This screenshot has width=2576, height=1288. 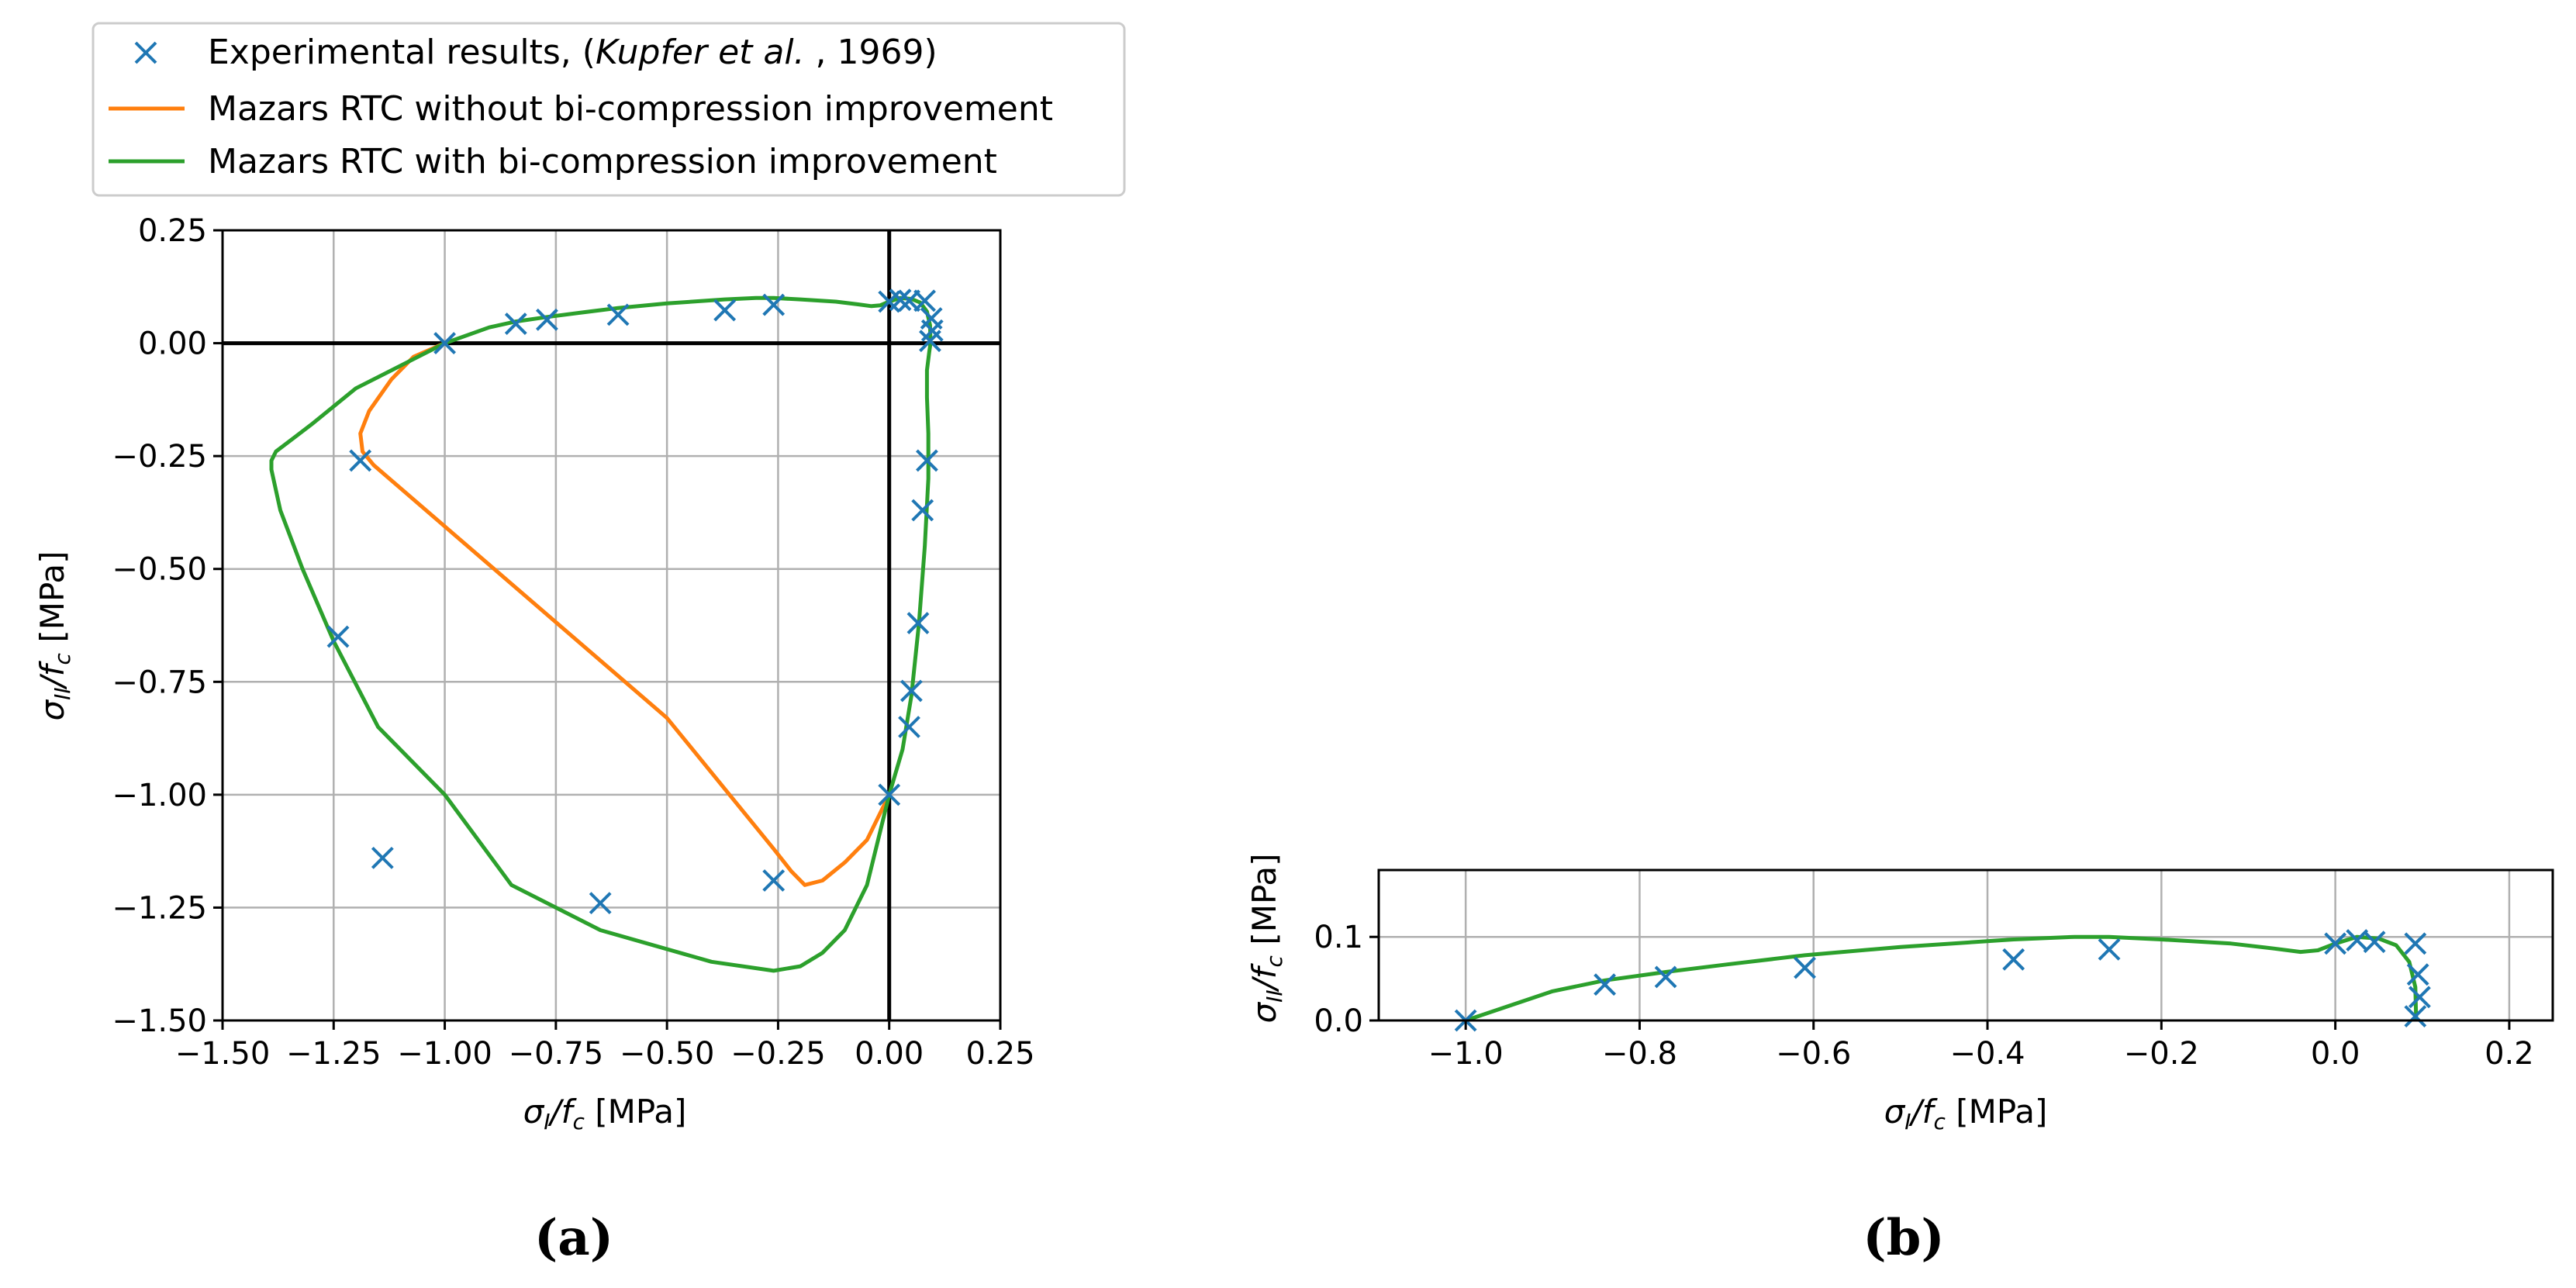 What do you see at coordinates (159, 570) in the screenshot?
I see `y-tick-label: −0.50` at bounding box center [159, 570].